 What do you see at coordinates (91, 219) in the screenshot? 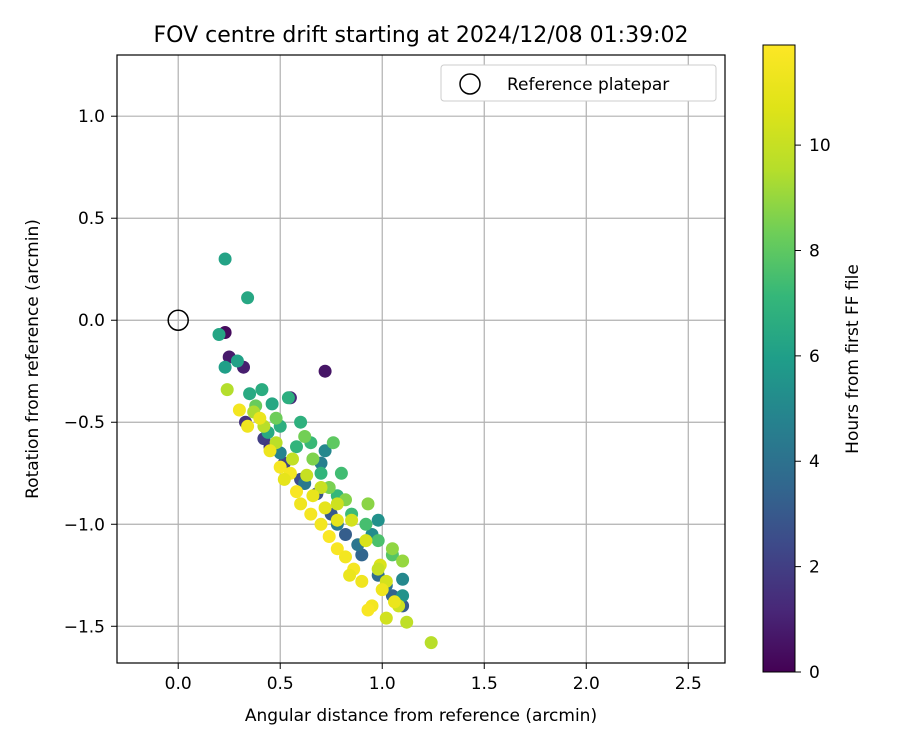
I see `y-tick-label: 0.5` at bounding box center [91, 219].